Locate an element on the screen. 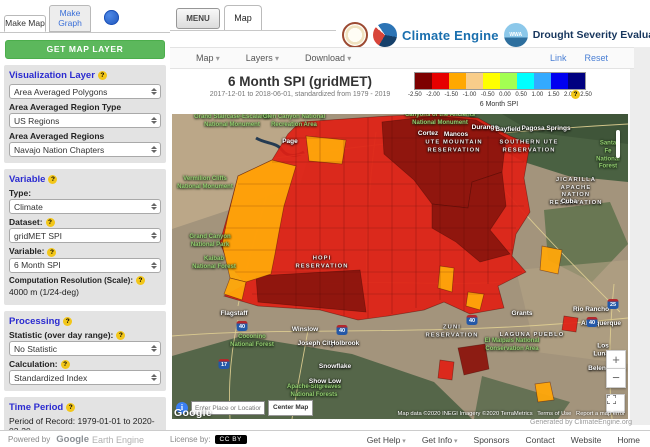 Image resolution: width=650 pixels, height=447 pixels. legend-tick: 0.50 is located at coordinates (521, 95).